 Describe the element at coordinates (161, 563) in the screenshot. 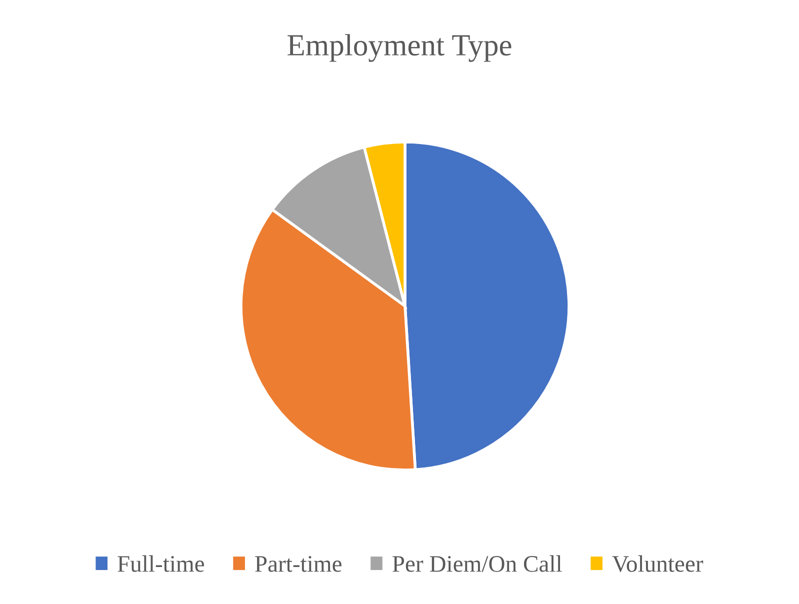

I see `legend-label: Full-time` at that location.